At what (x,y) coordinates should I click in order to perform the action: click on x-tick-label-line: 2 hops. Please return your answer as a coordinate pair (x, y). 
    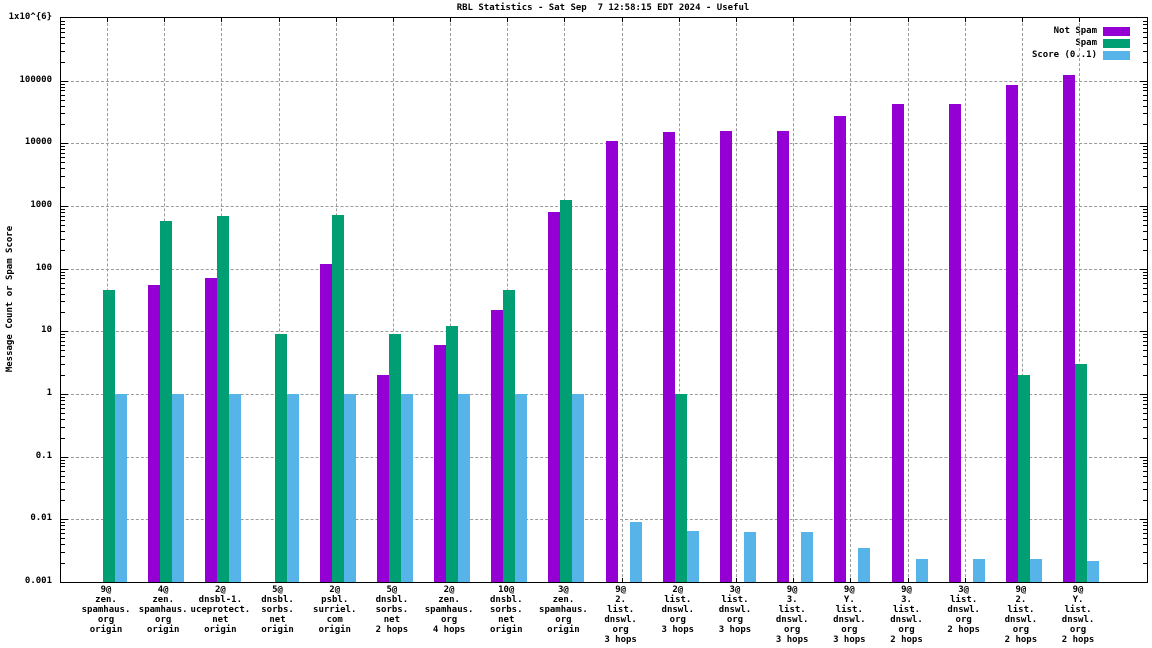
    Looking at the image, I should click on (1078, 640).